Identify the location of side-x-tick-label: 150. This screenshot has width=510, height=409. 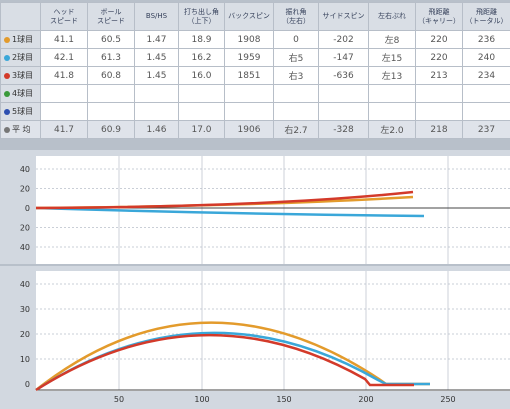
(283, 399).